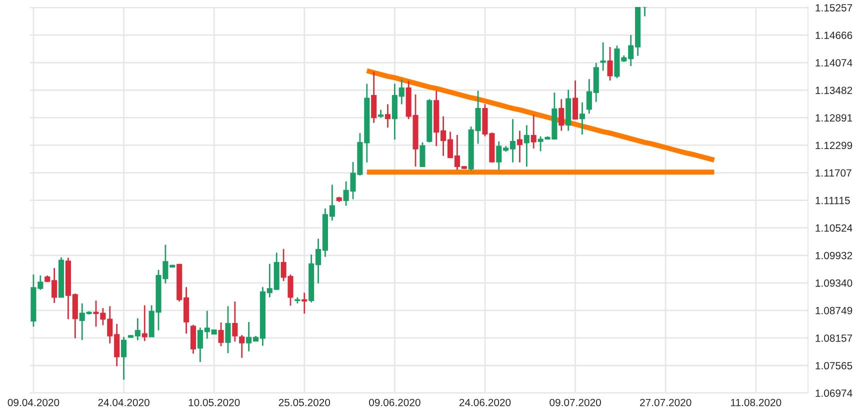  Describe the element at coordinates (834, 146) in the screenshot. I see `y-tick-label: 1.12299` at that location.